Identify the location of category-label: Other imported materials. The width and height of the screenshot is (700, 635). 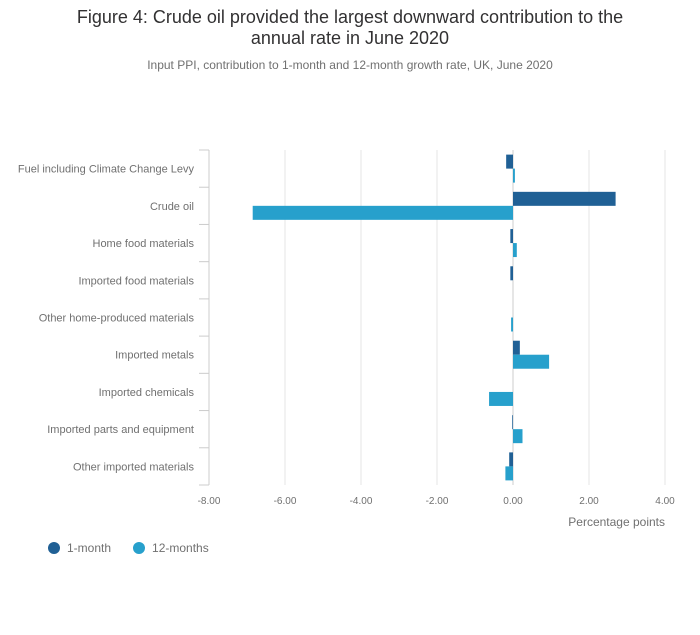
(134, 467).